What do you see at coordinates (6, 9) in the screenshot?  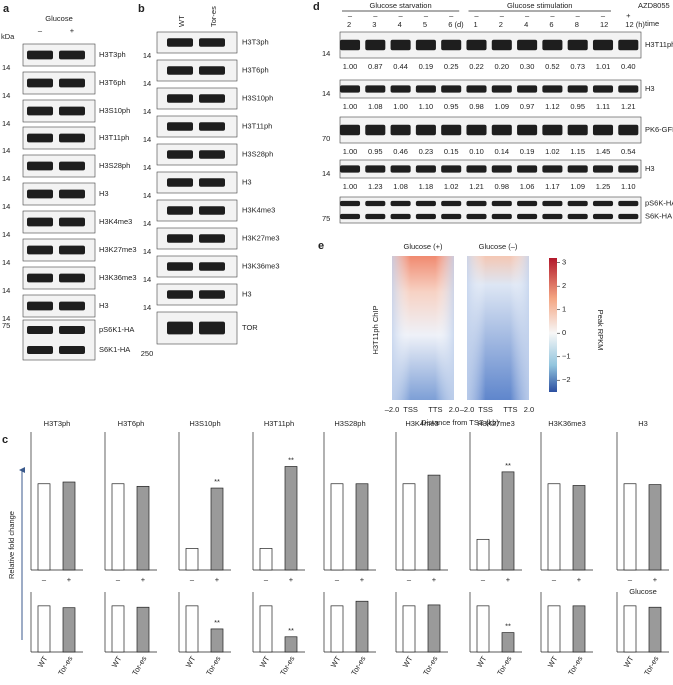 I see `panel-label: a` at bounding box center [6, 9].